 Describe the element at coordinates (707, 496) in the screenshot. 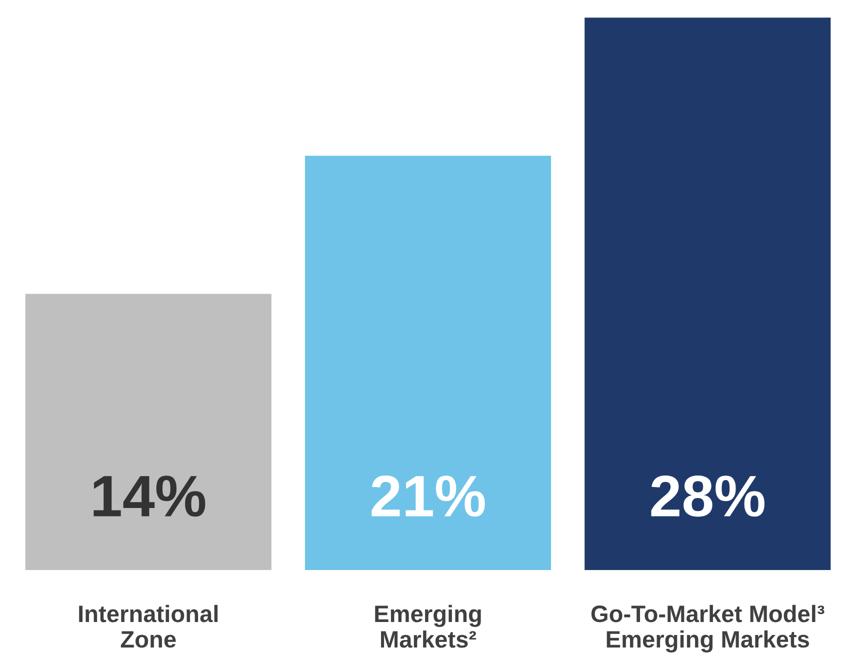

I see `data-label: 28%` at that location.